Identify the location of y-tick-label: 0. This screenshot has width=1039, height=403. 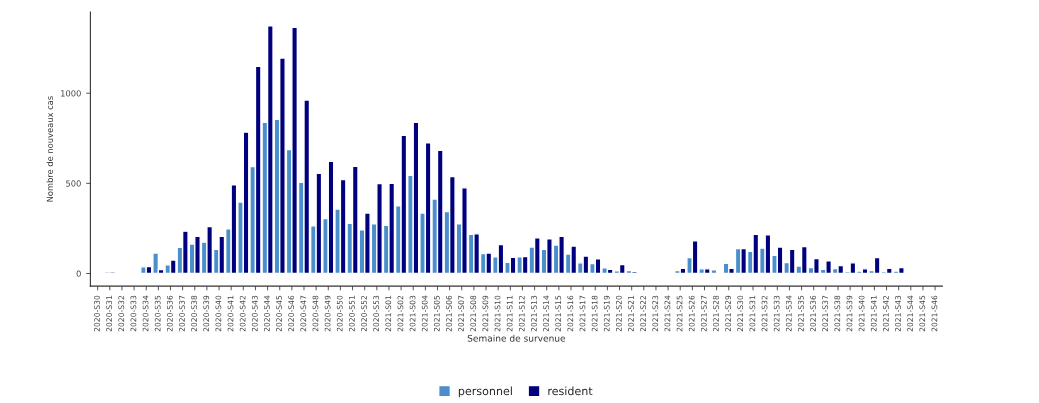
(78, 273).